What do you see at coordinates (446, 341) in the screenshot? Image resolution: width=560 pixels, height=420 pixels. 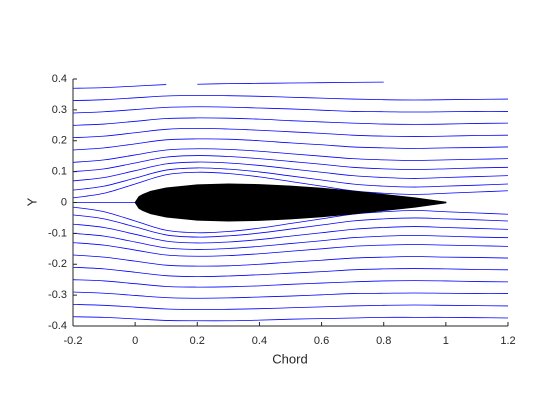 I see `x-tick-label: 1` at bounding box center [446, 341].